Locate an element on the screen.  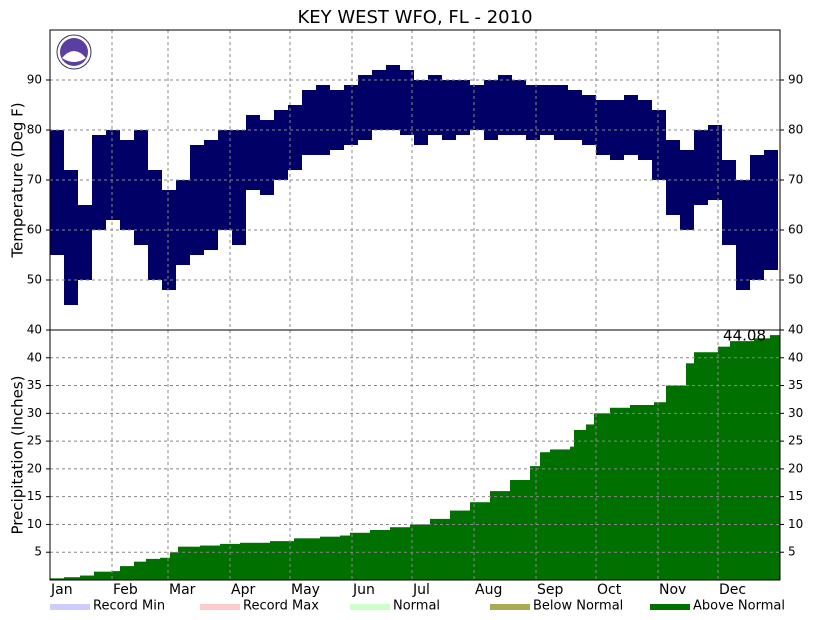
x-tick-label: Mar is located at coordinates (182, 590).